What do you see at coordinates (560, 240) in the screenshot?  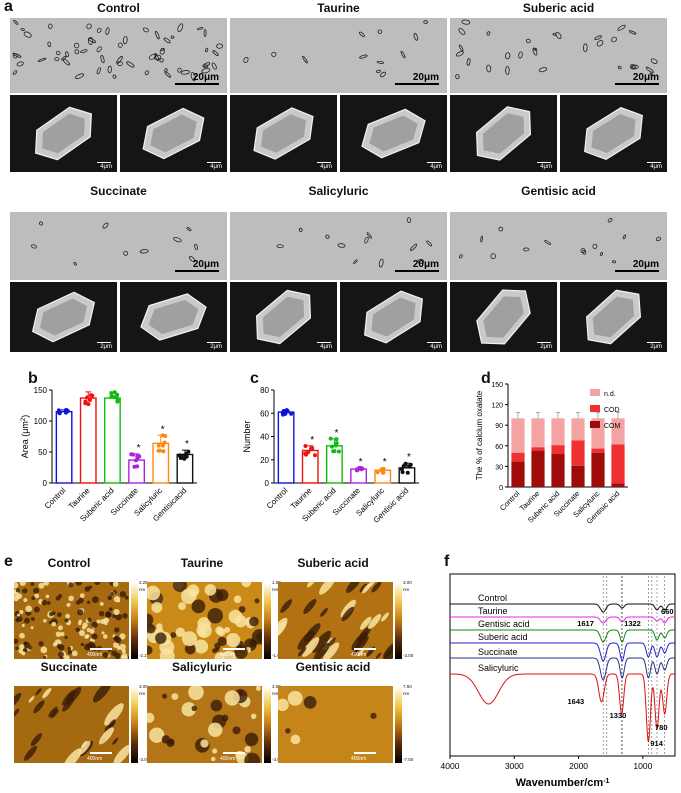 I see `crystal-outlines` at bounding box center [560, 240].